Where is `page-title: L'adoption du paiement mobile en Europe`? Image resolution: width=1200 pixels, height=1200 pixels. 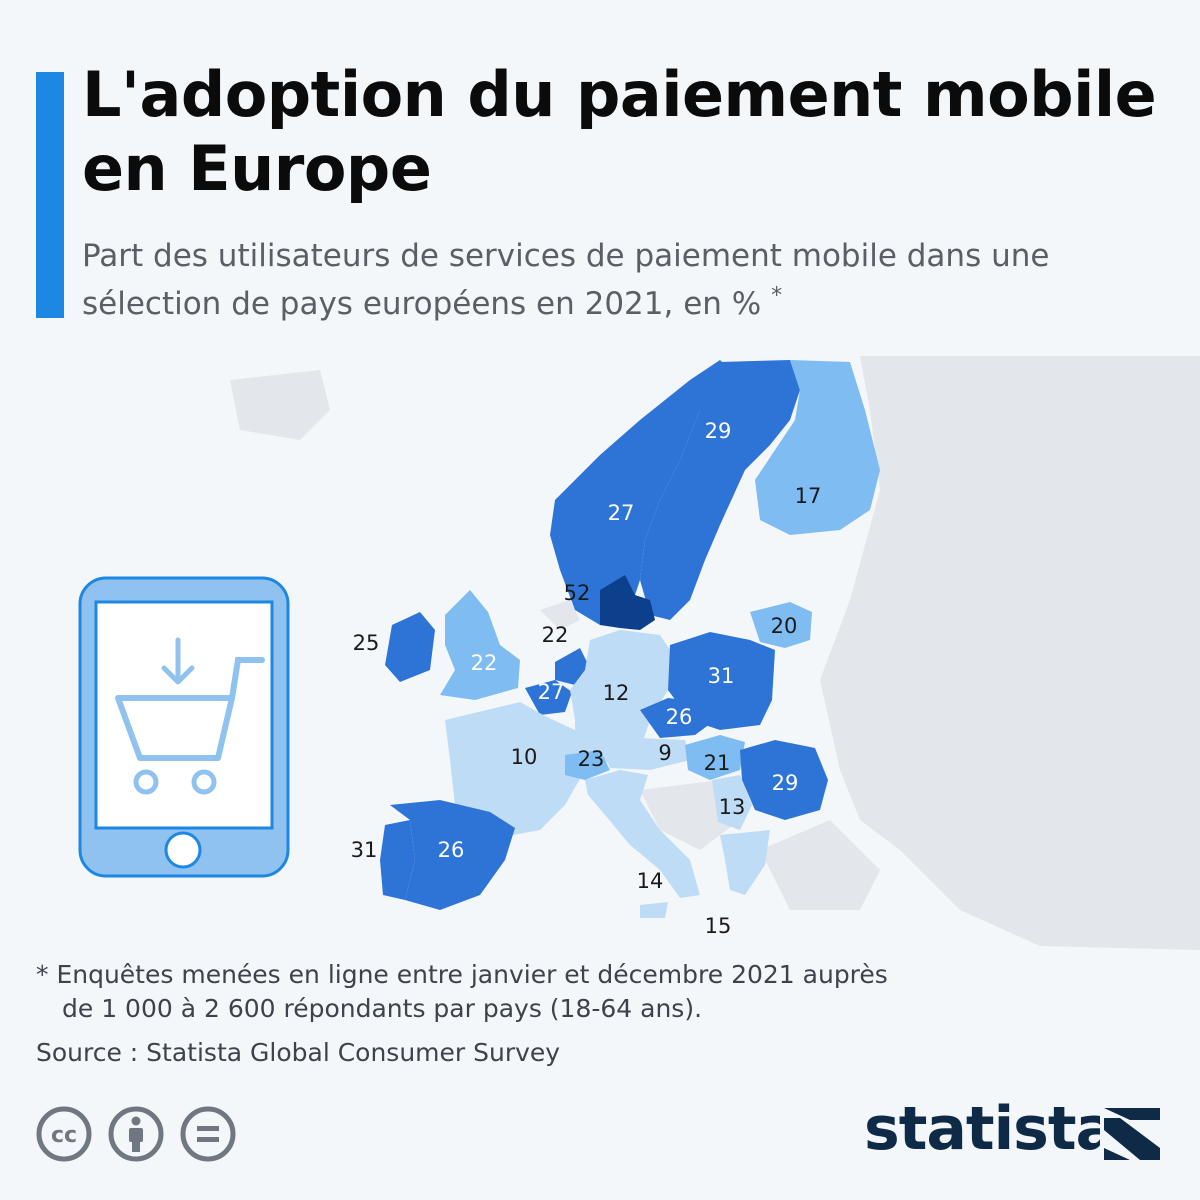
page-title: L'adoption du paiement mobile en Europe is located at coordinates (619, 131).